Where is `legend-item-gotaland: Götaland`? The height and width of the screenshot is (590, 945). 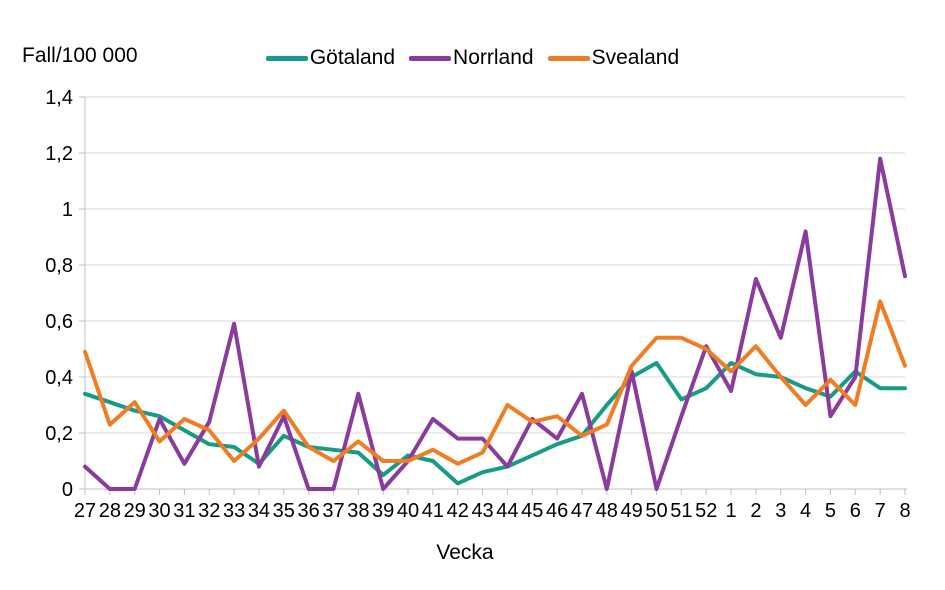
legend-item-gotaland: Götaland is located at coordinates (330, 58).